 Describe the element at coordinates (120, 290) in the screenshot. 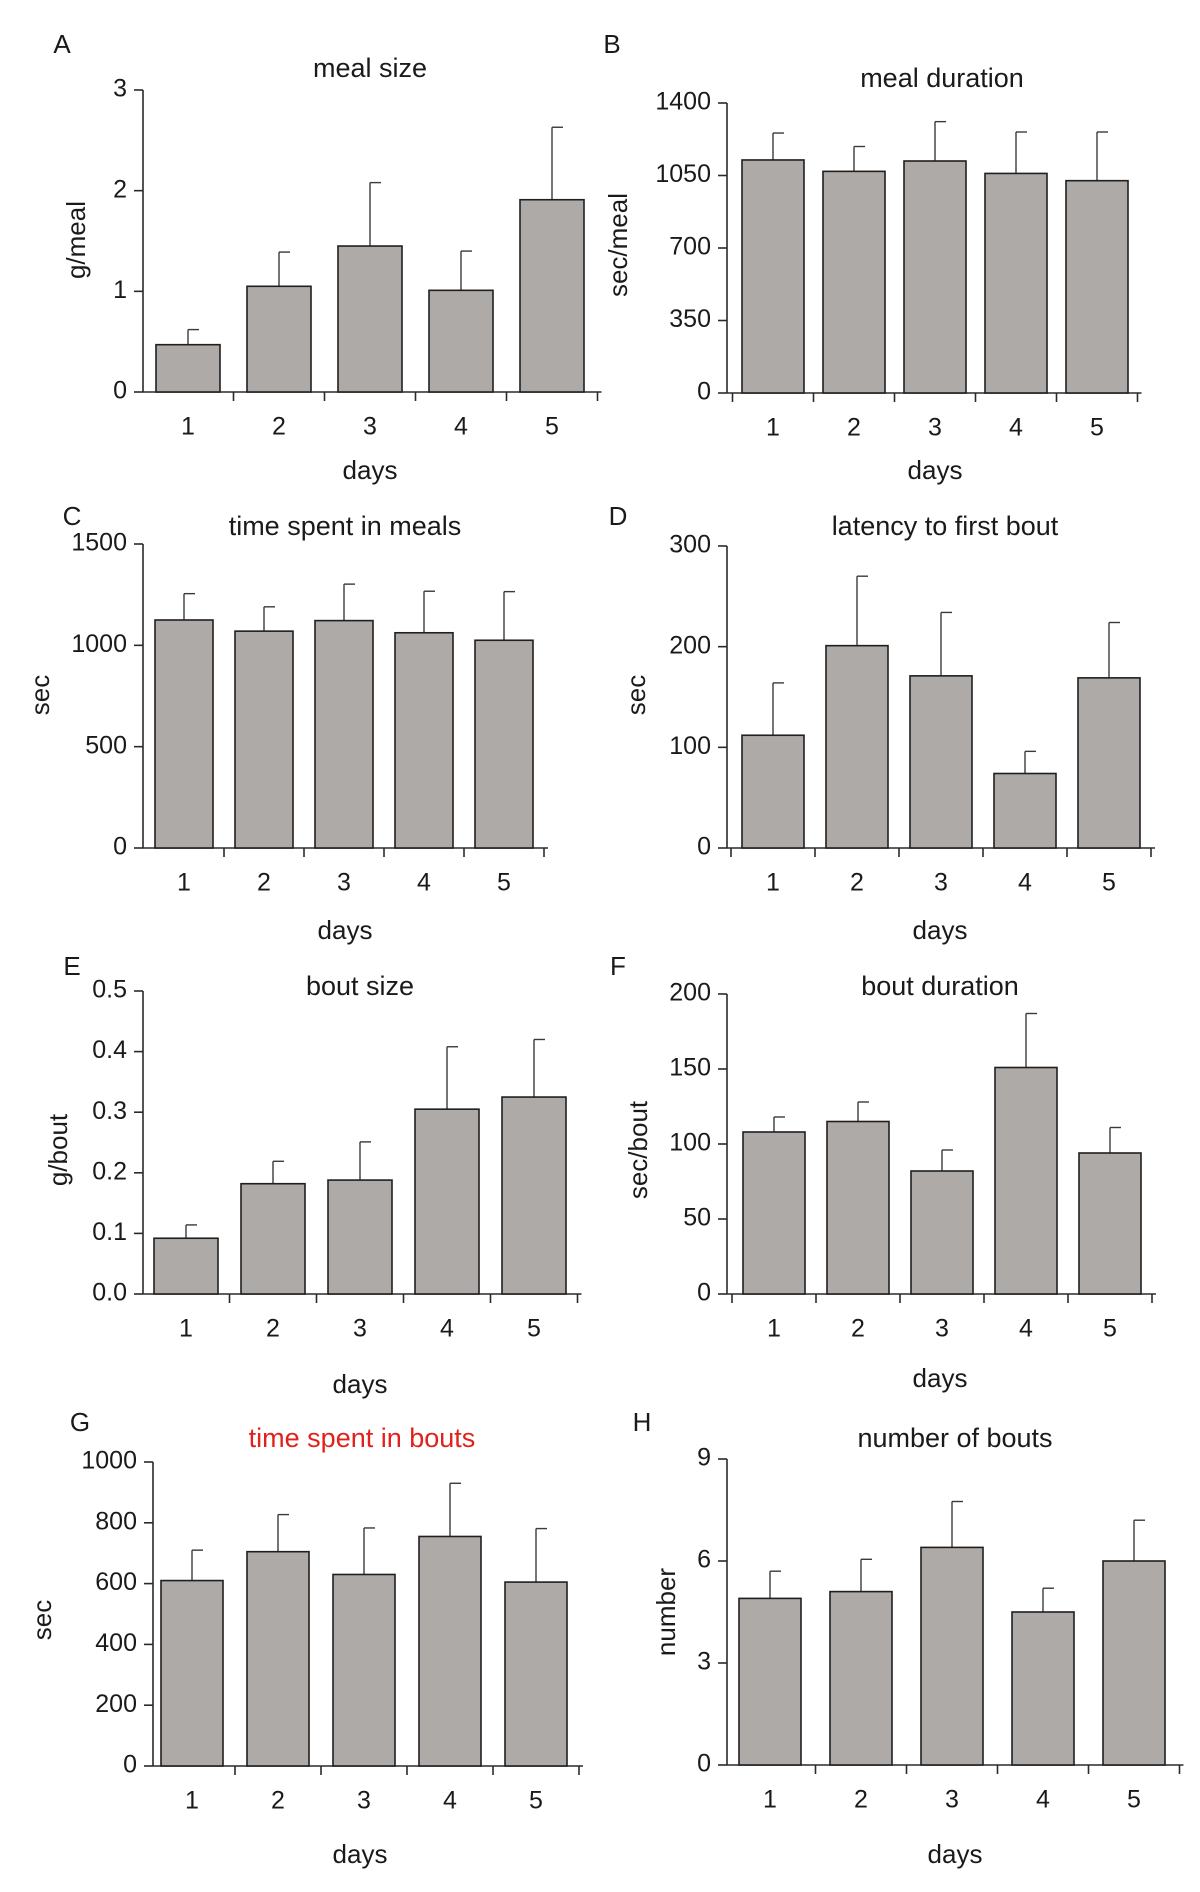

I see `y-tick-label: 1` at that location.